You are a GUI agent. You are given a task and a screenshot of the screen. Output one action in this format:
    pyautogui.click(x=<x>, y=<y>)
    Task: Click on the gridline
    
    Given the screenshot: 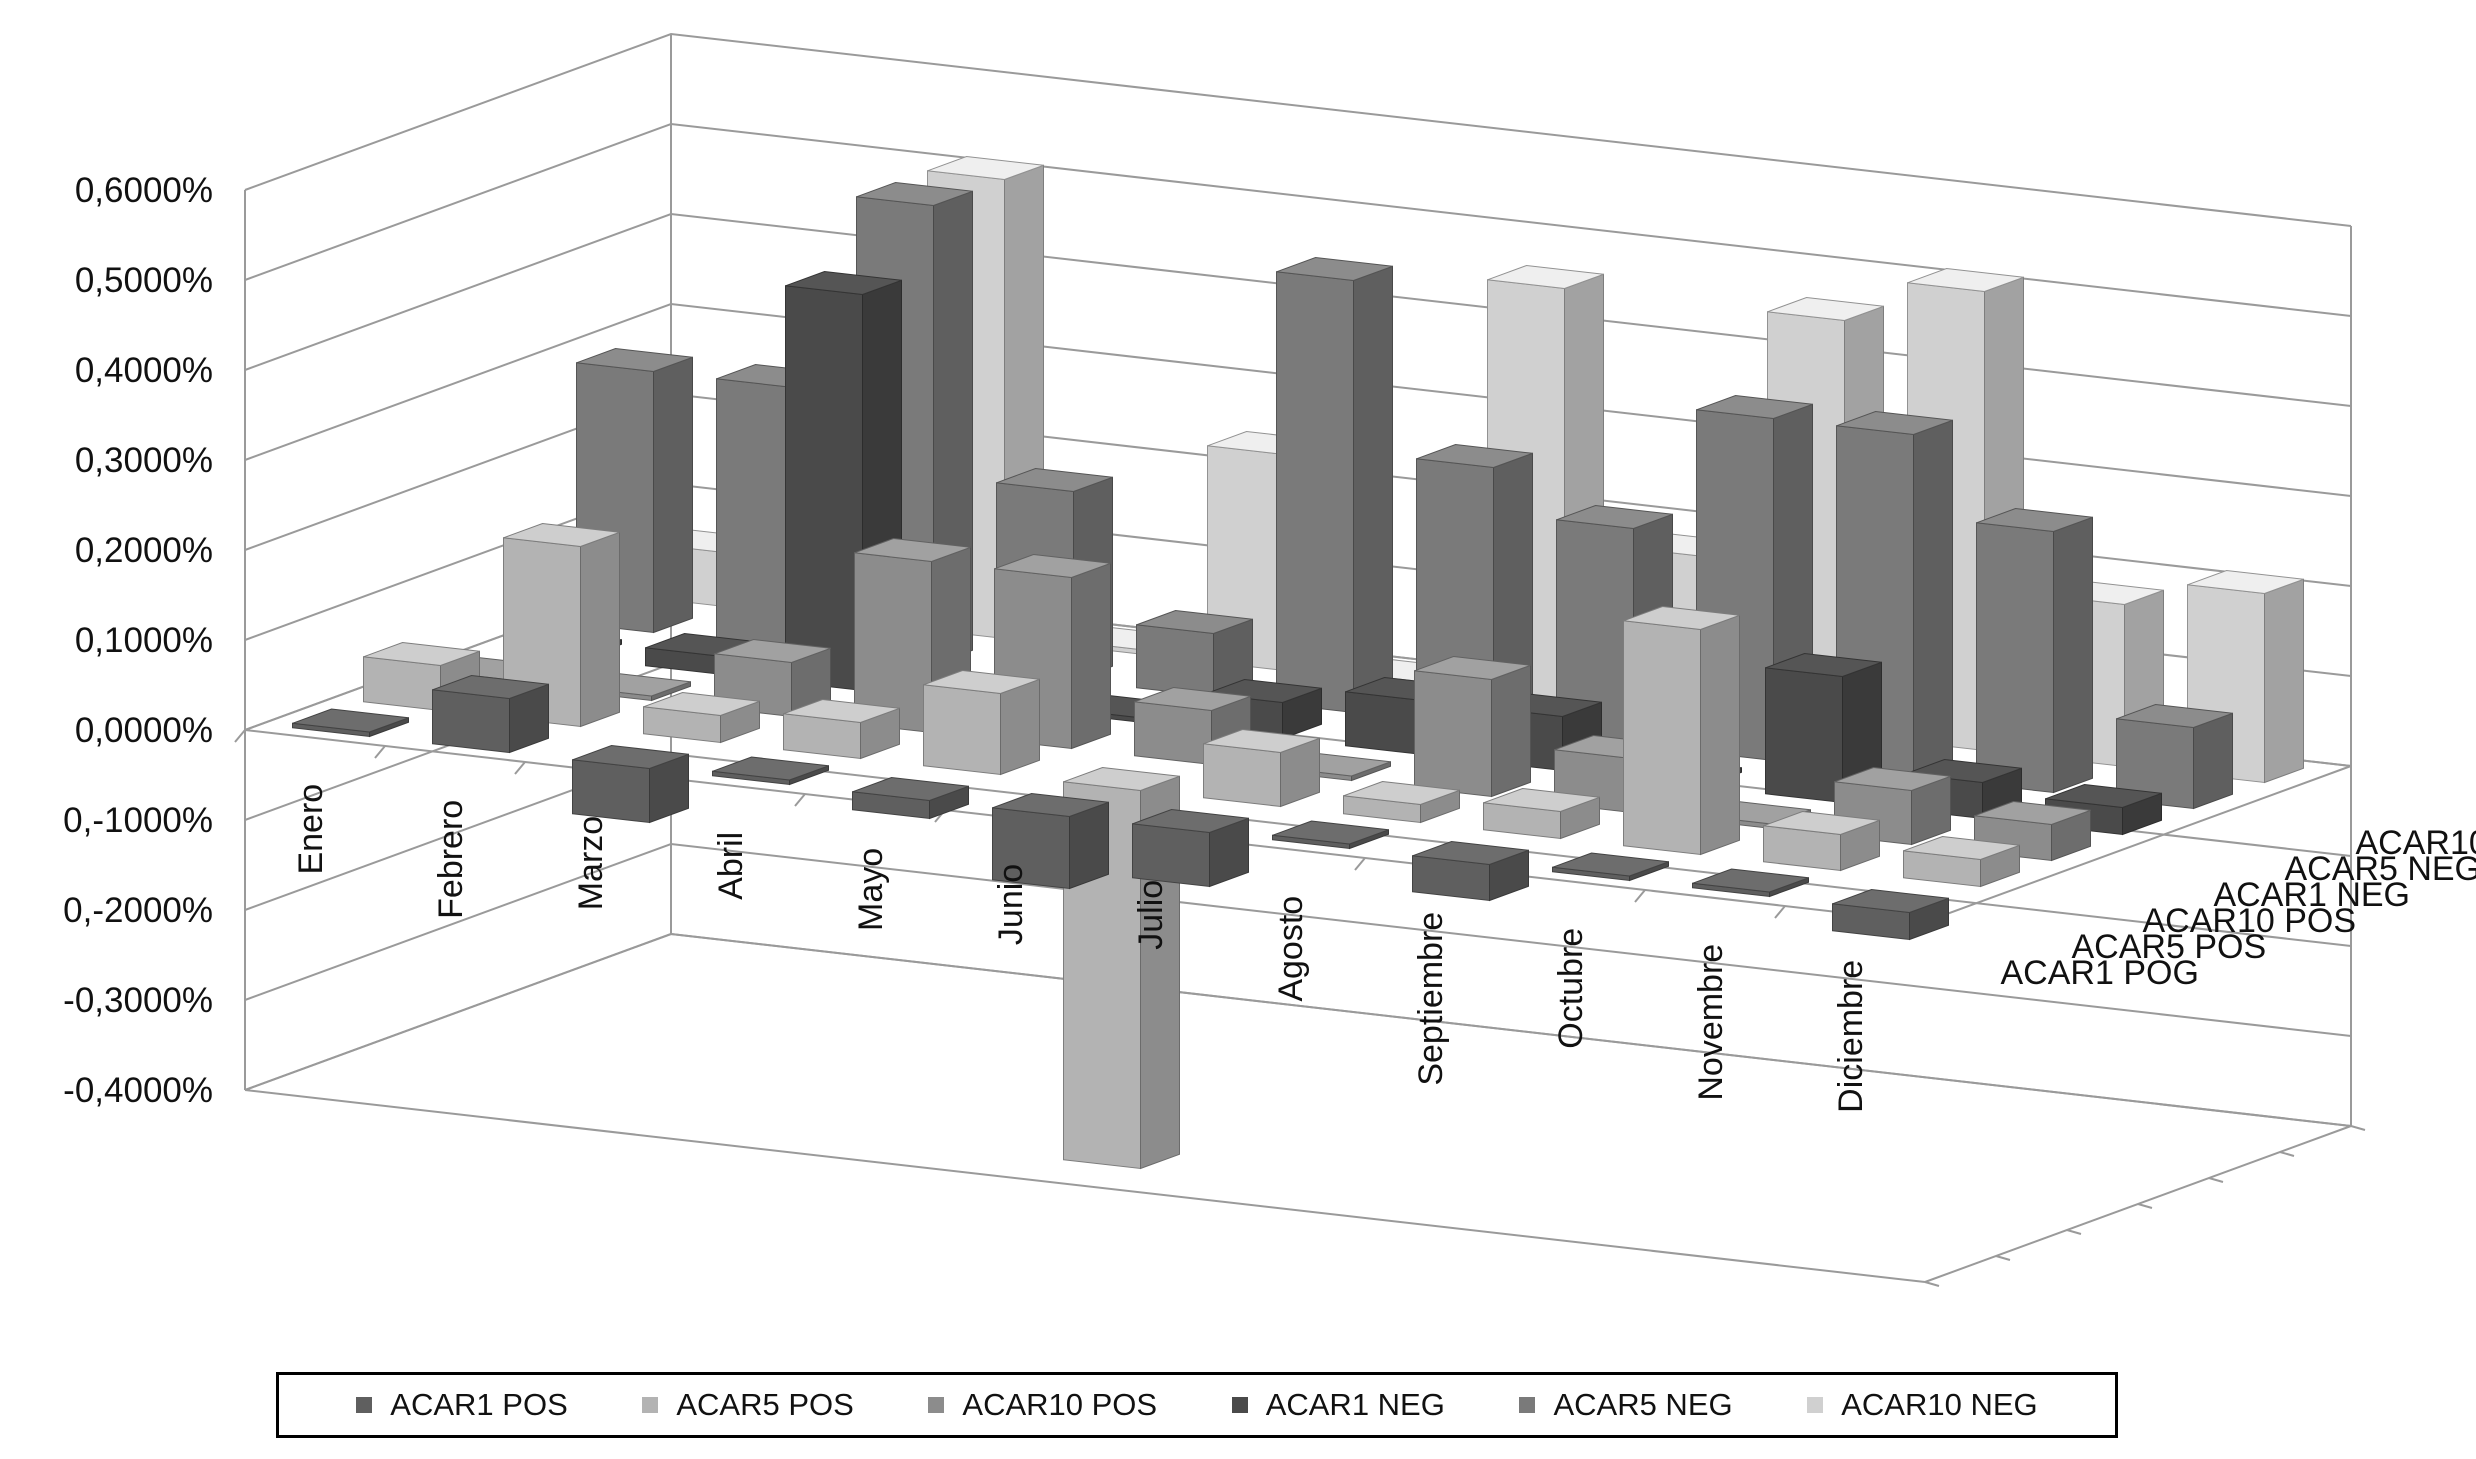 What is the action you would take?
    pyautogui.click(x=1298, y=129)
    